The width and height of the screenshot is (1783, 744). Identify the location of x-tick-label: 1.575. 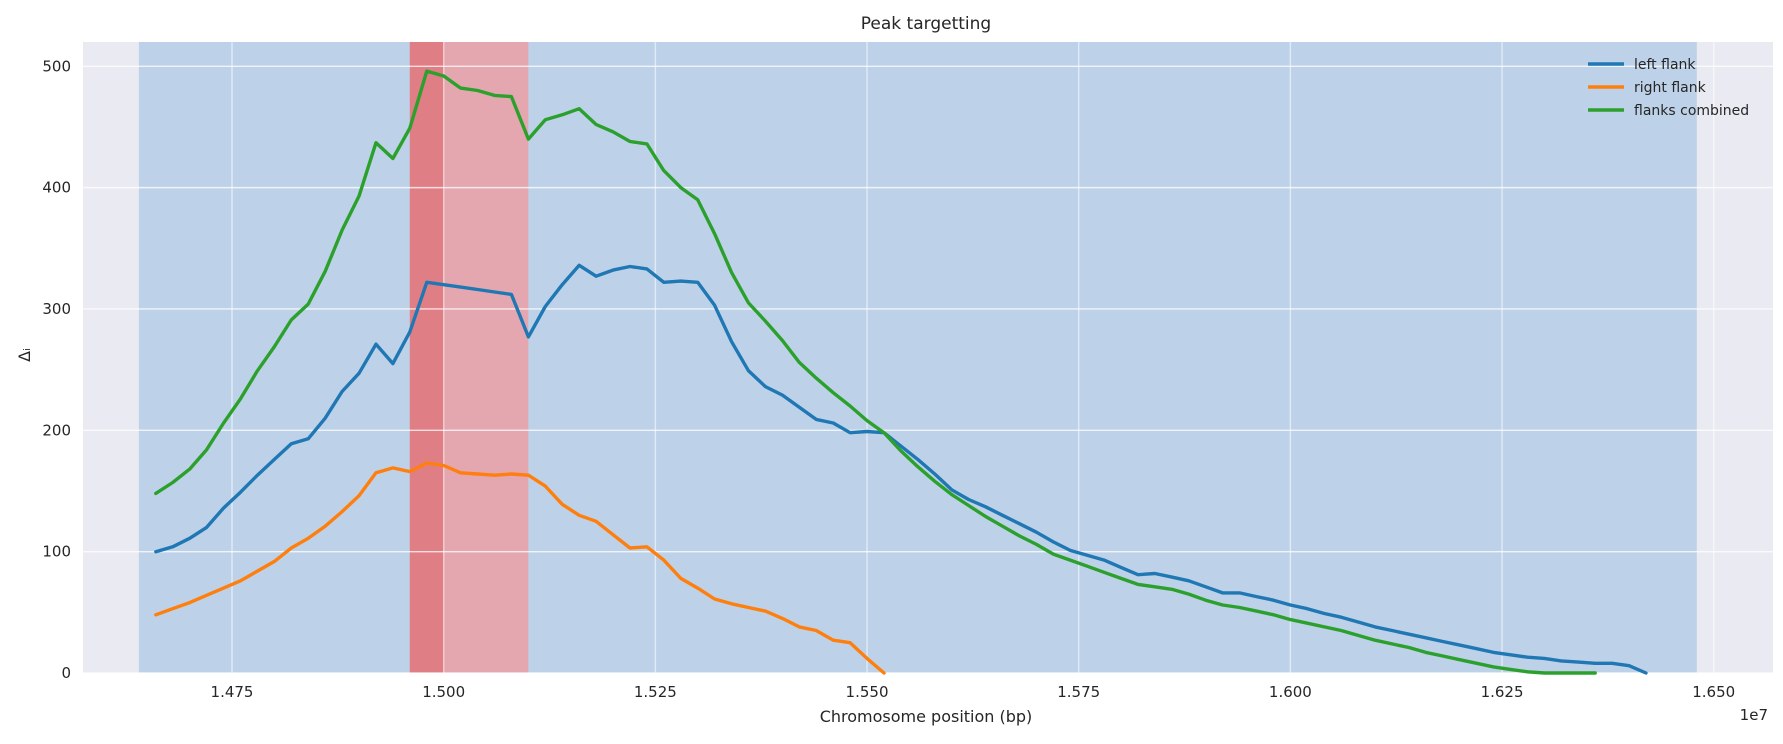
(1078, 692).